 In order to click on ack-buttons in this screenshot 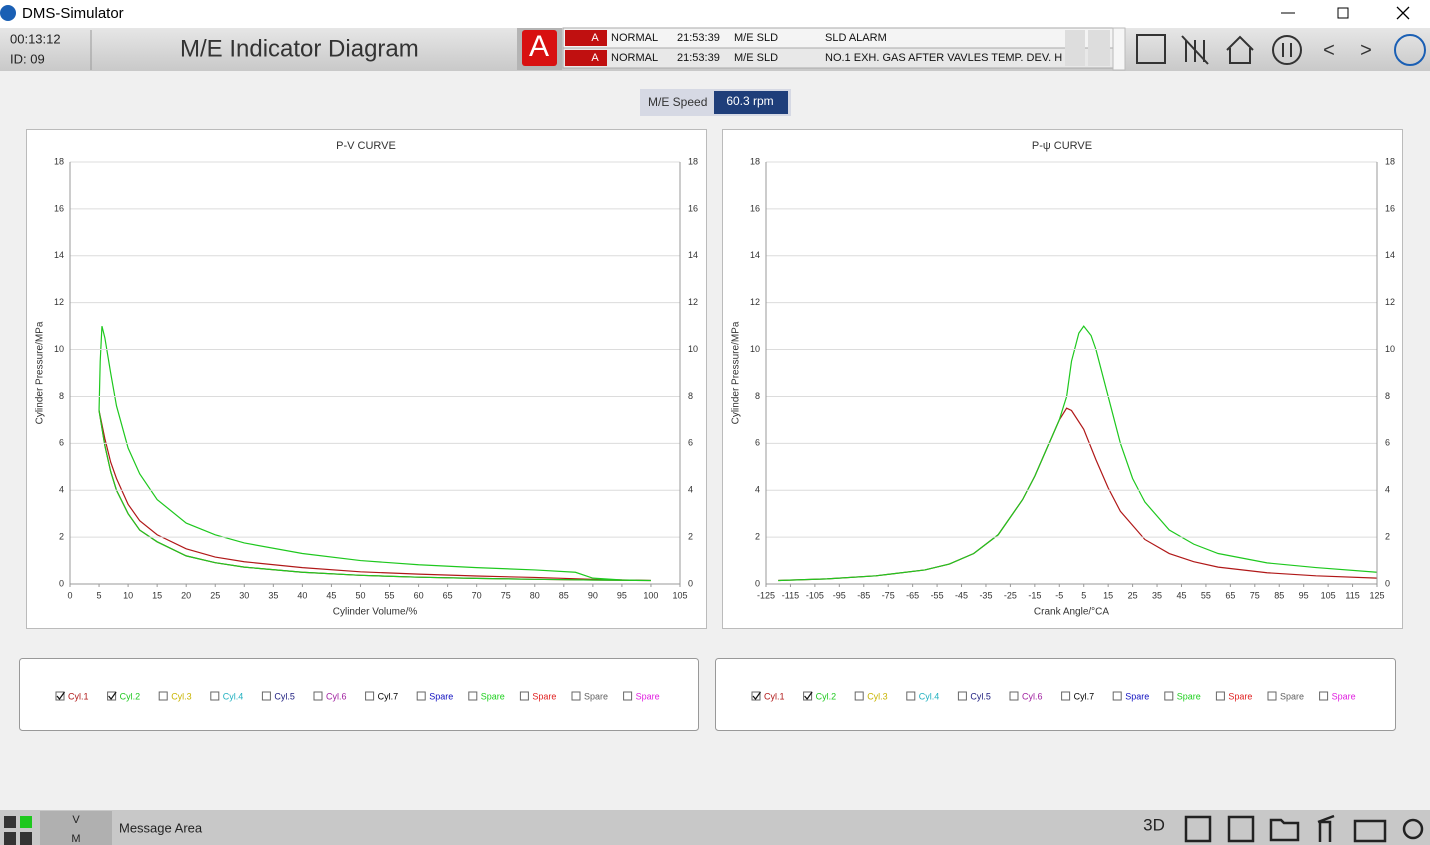, I will do `click(1099, 48)`.